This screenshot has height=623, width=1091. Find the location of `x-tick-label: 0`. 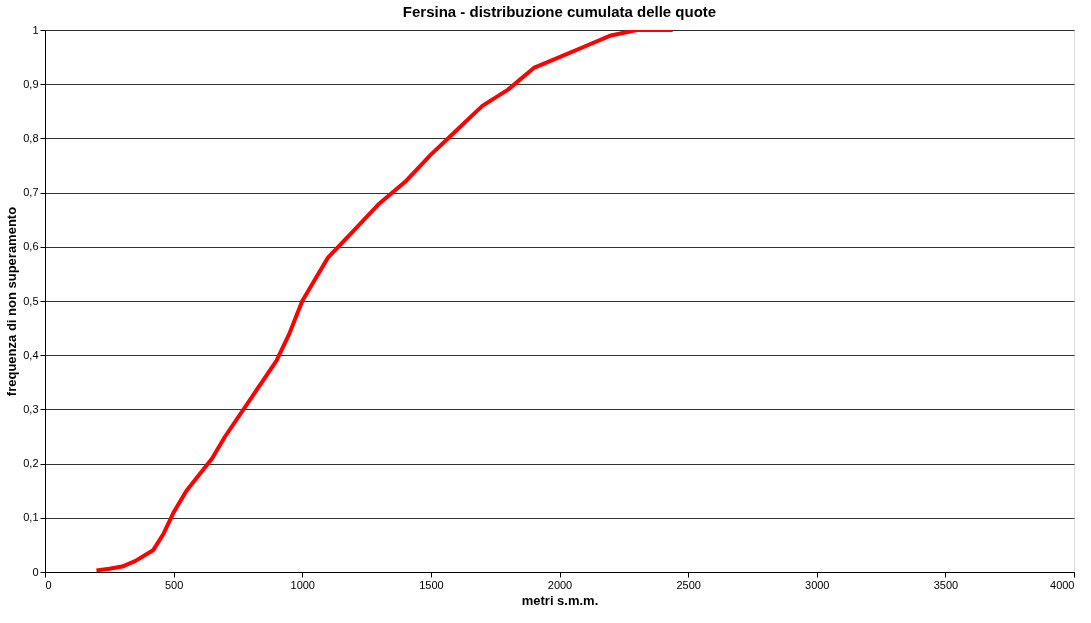

x-tick-label: 0 is located at coordinates (48, 584).